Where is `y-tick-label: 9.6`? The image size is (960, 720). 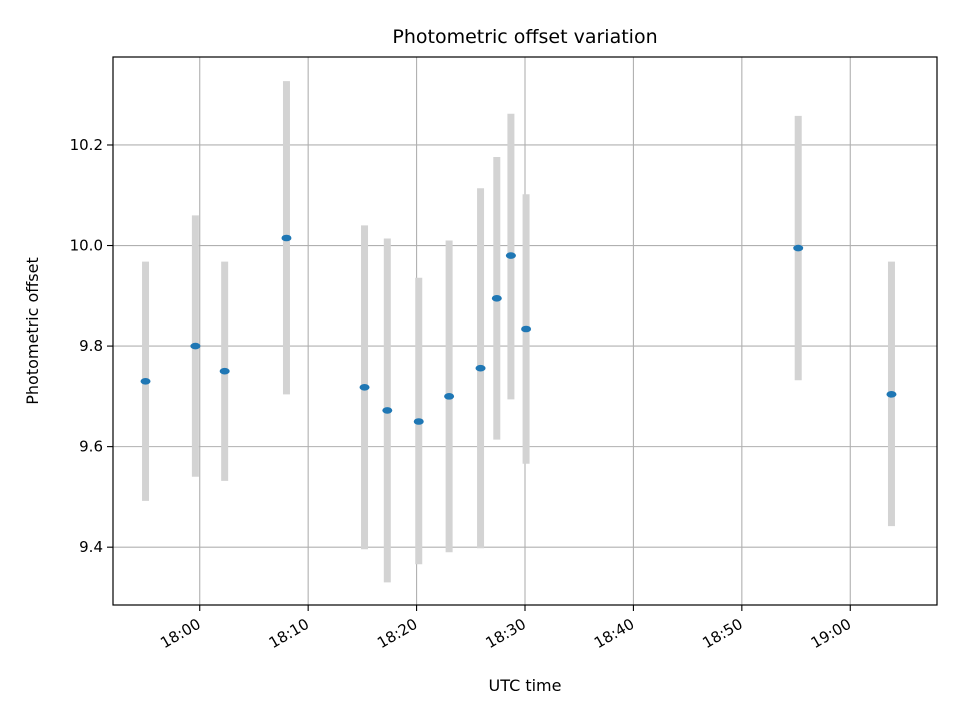
y-tick-label: 9.6 is located at coordinates (91, 447).